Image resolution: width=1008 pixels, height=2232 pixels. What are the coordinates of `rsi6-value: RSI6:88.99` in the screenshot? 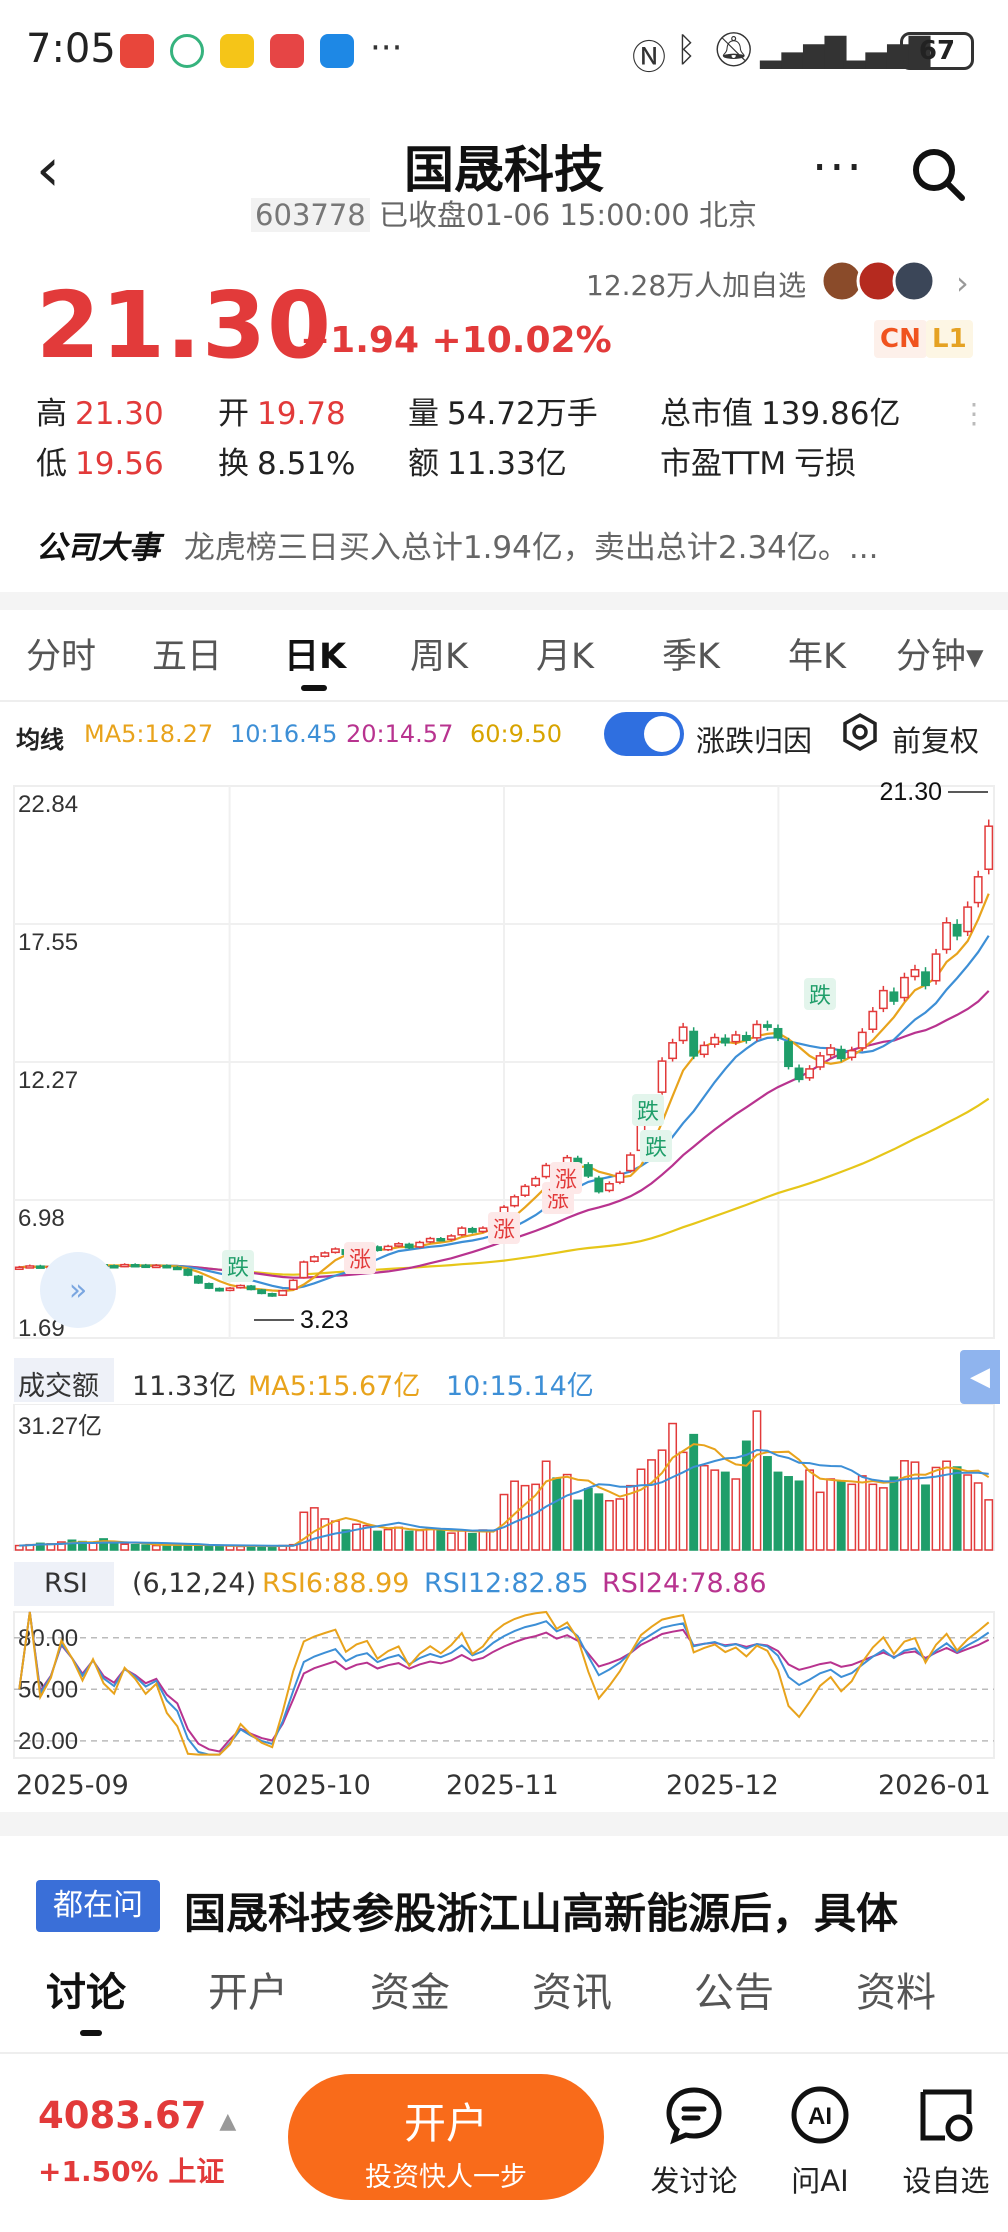 It's located at (336, 1583).